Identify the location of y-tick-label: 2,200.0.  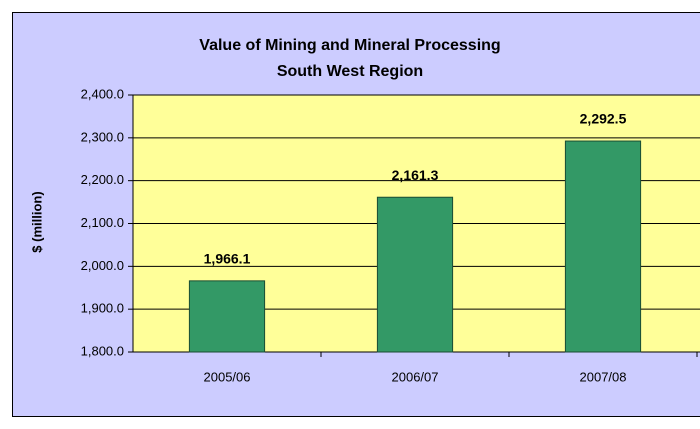
(102, 179).